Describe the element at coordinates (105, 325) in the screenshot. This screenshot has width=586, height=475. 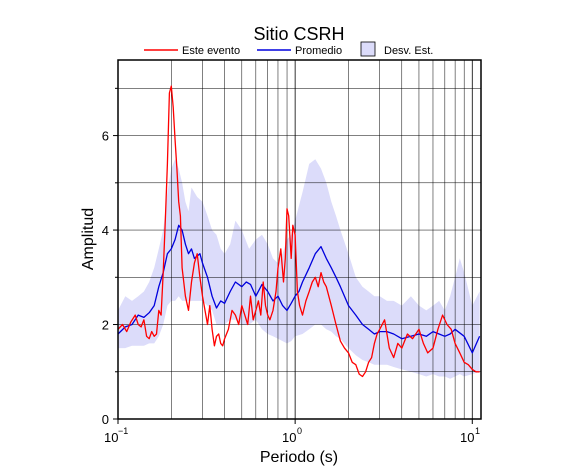
I see `y-tick-label: 2` at that location.